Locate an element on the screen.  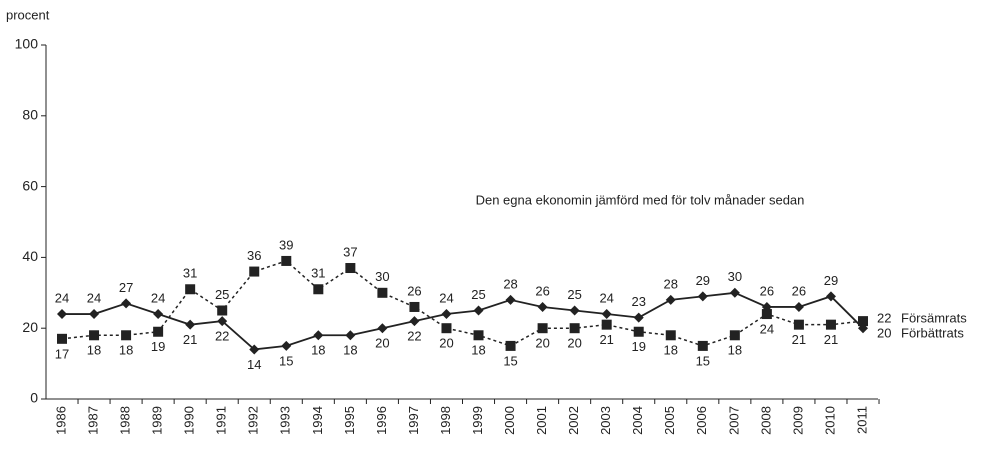
x-tick-label: 2007 is located at coordinates (733, 420).